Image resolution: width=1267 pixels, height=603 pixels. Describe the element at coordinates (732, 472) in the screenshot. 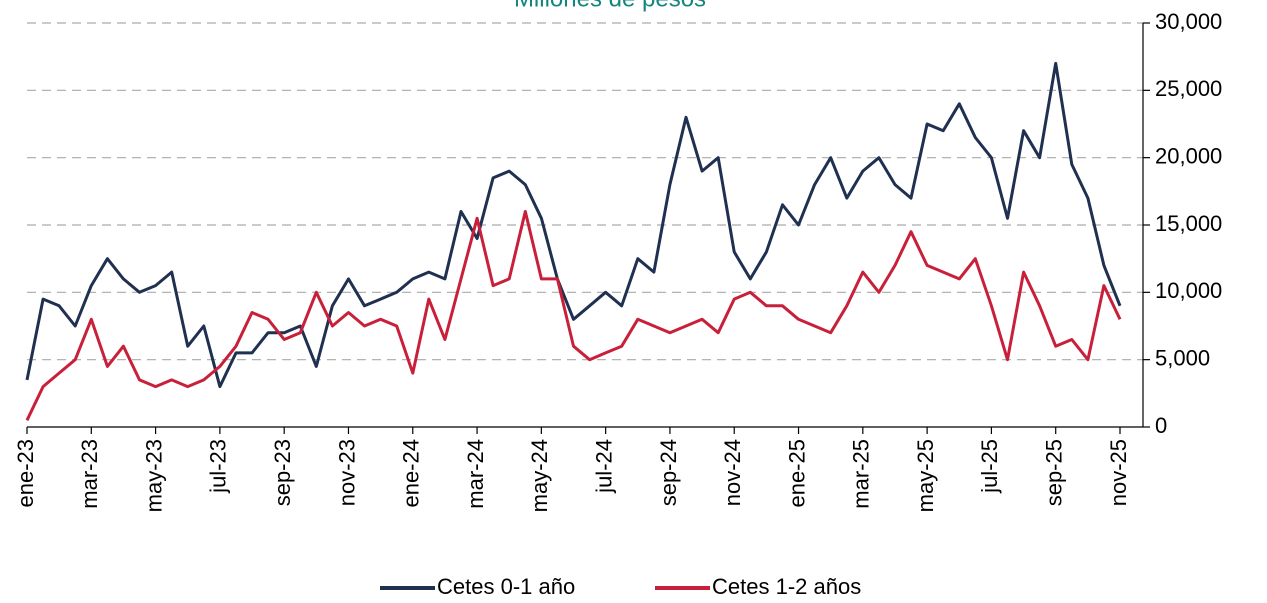

I see `x-tick-label: nov-24` at that location.